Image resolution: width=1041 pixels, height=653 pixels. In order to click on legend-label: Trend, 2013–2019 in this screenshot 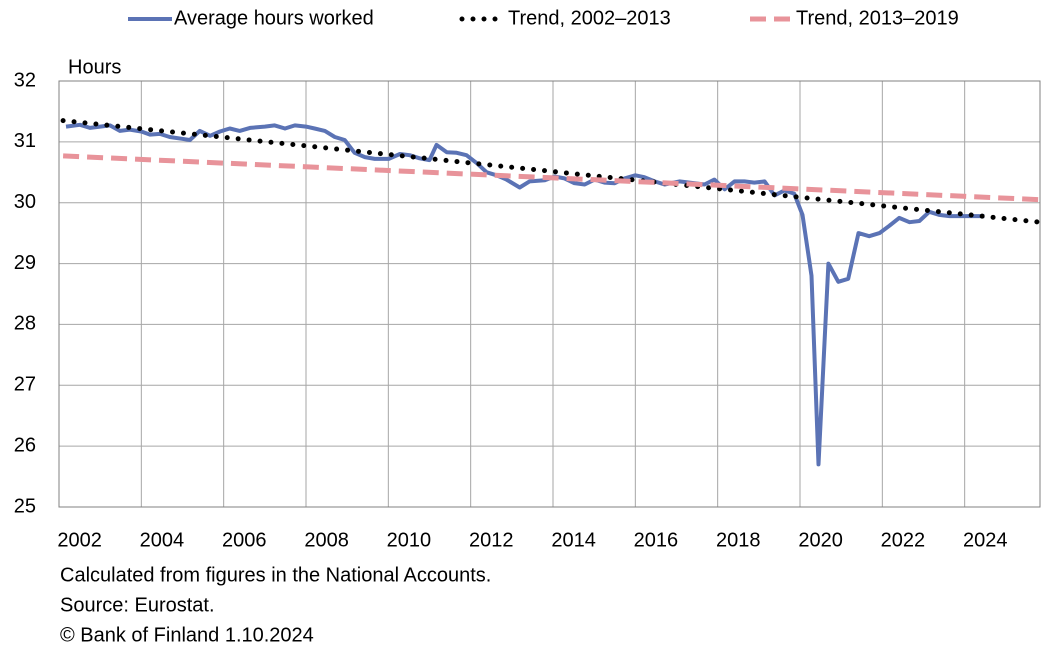, I will do `click(877, 18)`.